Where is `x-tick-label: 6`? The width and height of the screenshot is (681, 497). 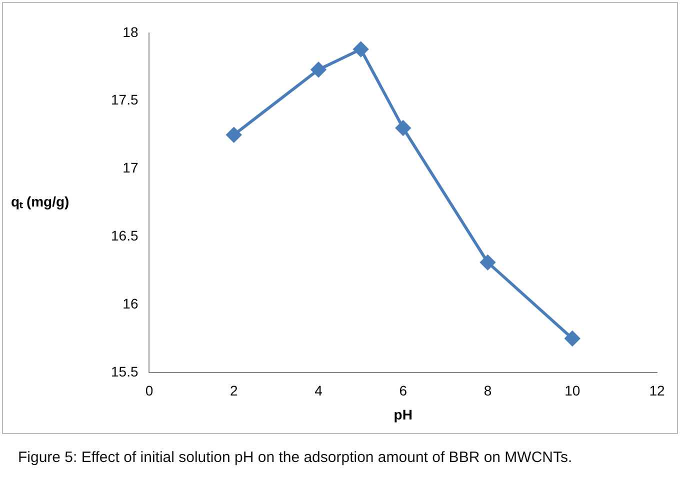
x-tick-label: 6 is located at coordinates (403, 390).